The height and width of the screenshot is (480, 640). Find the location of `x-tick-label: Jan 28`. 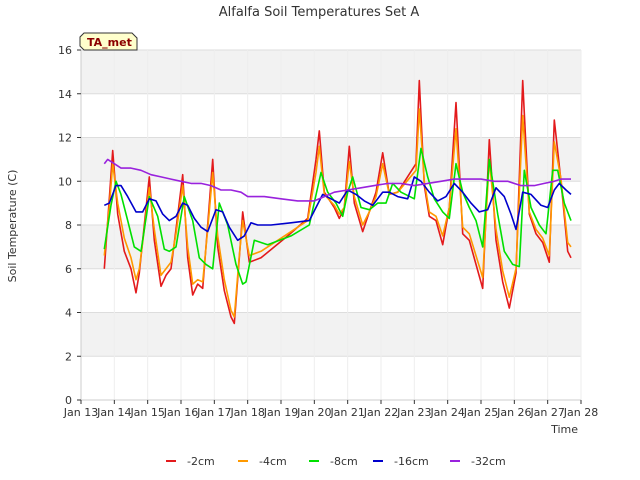

x-tick-label: Jan 28 is located at coordinates (580, 412).